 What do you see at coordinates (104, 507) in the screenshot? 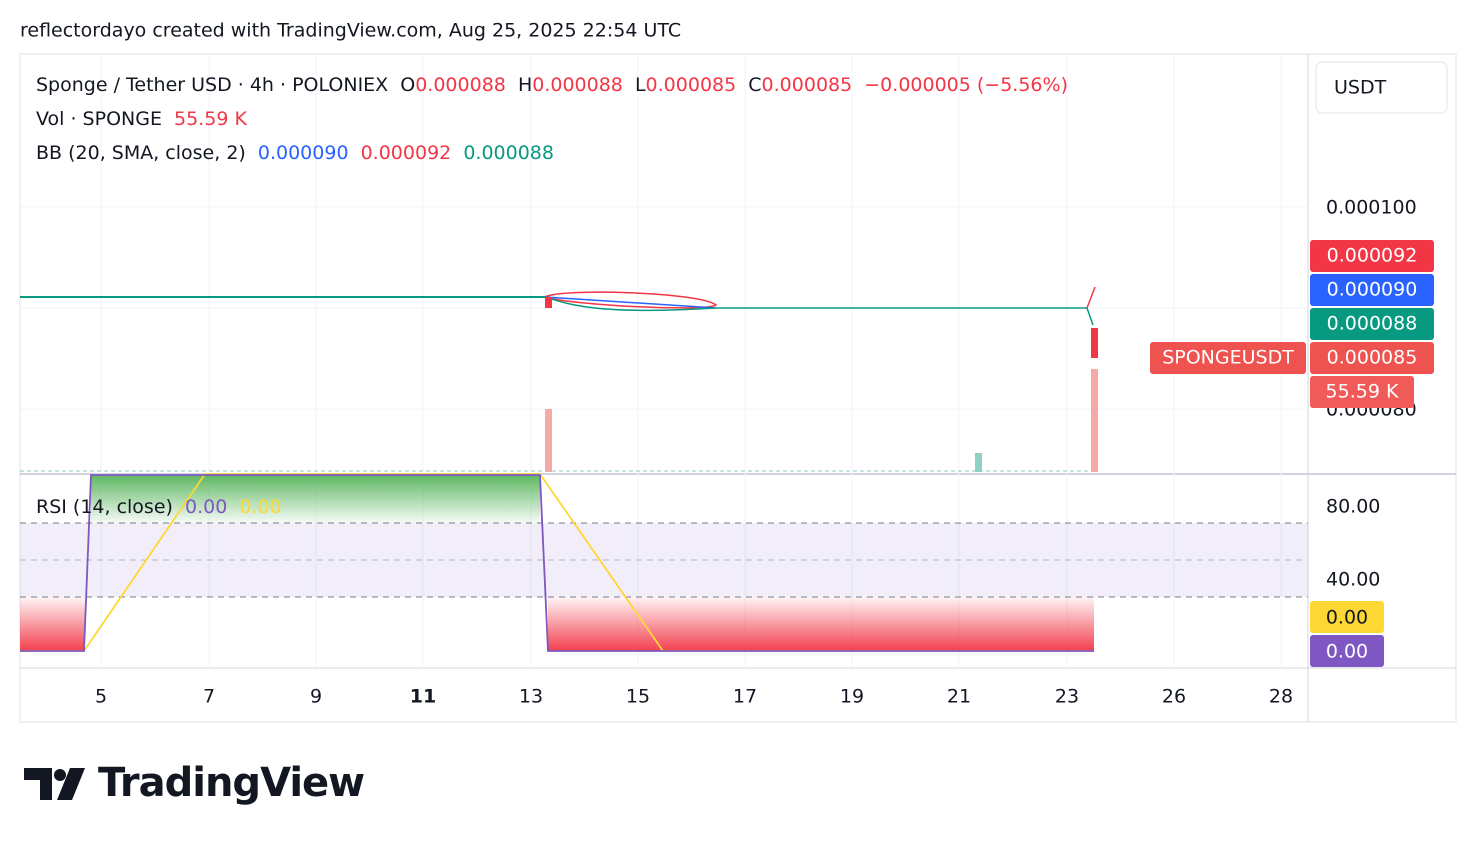
I see `rsi-label: RSI (14, close)` at bounding box center [104, 507].